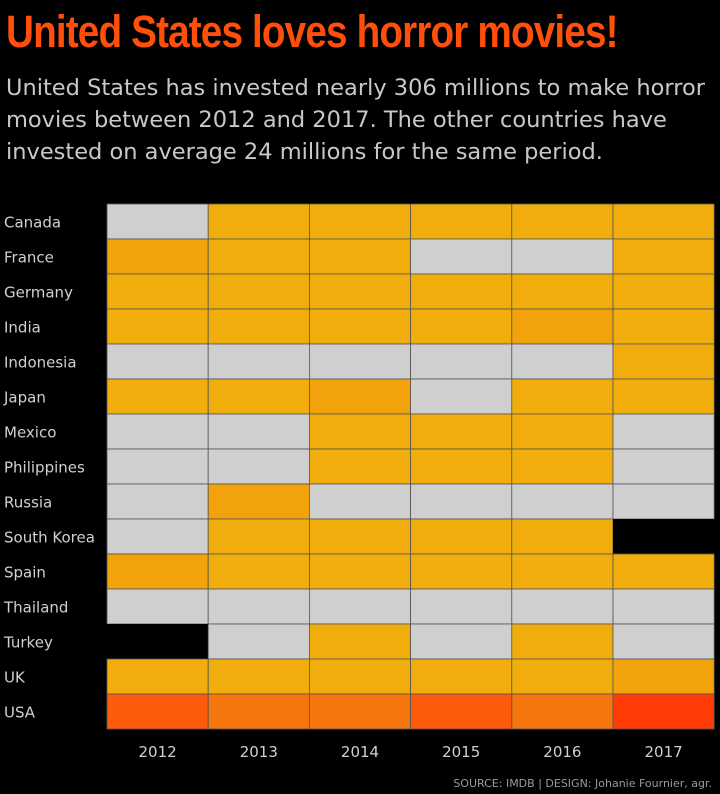 The image size is (720, 794). What do you see at coordinates (461, 466) in the screenshot?
I see `heatmap-cell-philippines-2015` at bounding box center [461, 466].